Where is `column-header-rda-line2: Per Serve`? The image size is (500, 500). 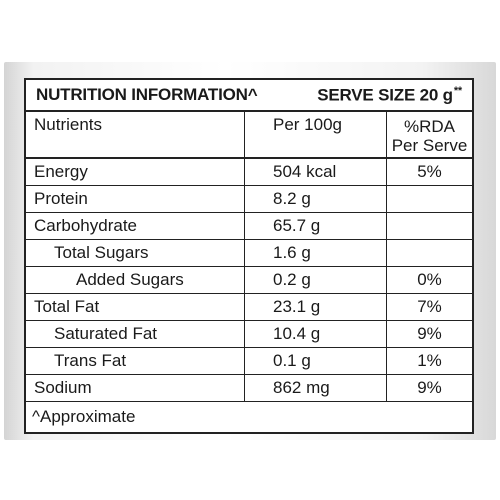
column-header-rda-line2: Per Serve is located at coordinates (429, 145).